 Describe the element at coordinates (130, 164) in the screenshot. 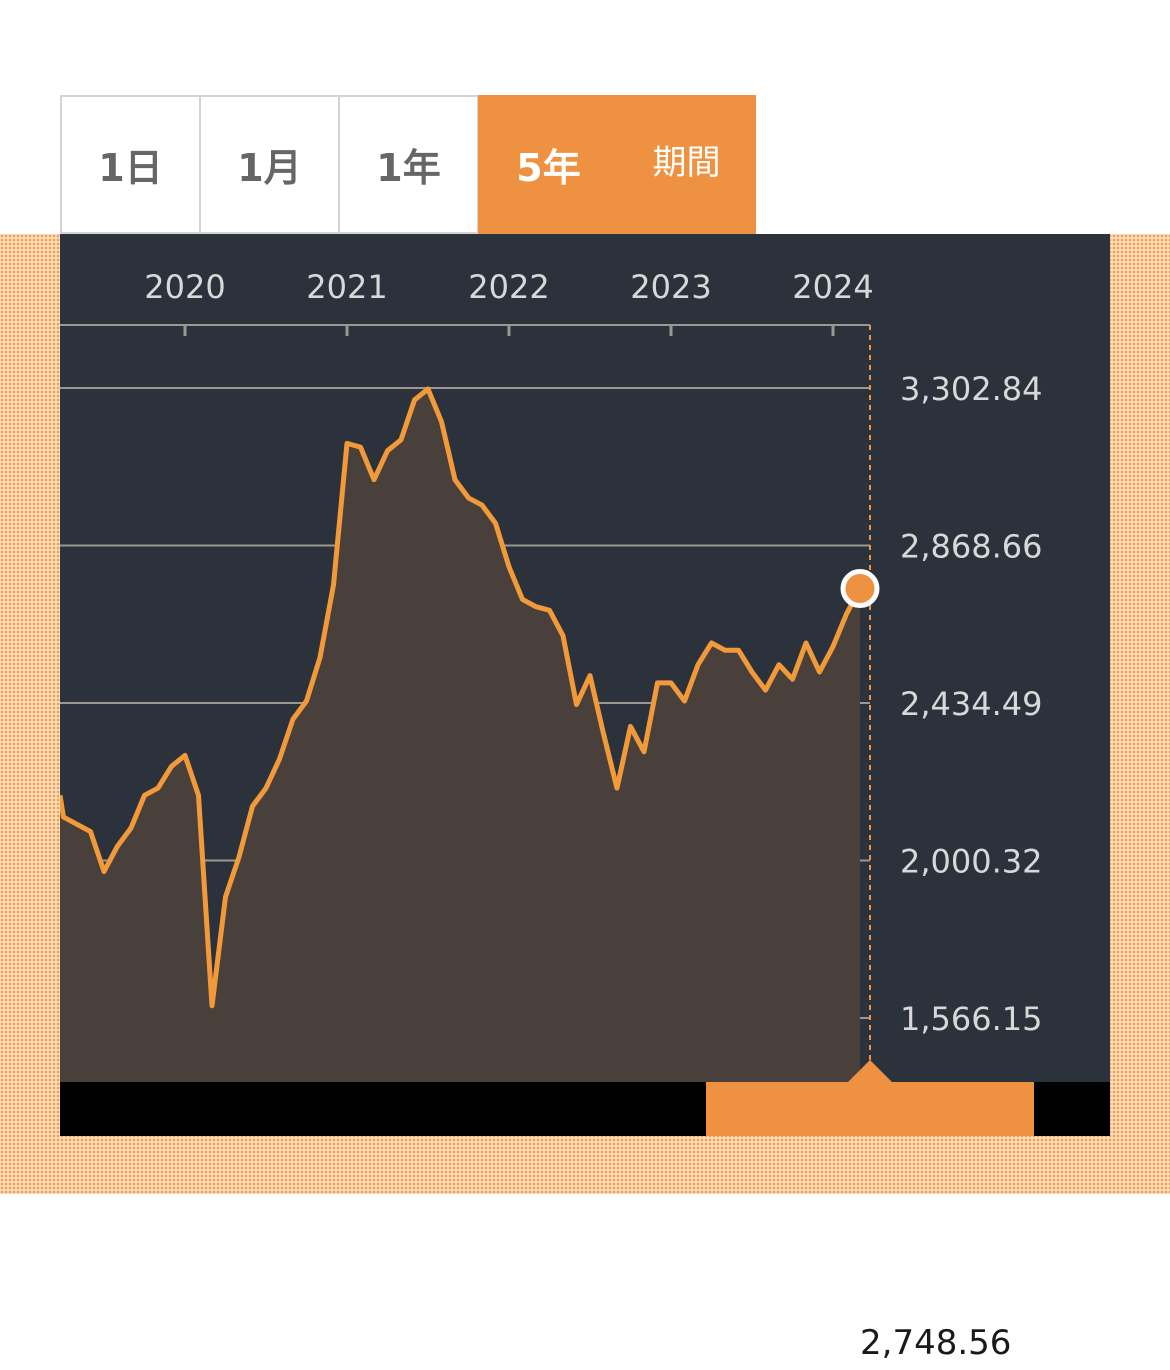

I see `tab-1-day: 1日` at that location.